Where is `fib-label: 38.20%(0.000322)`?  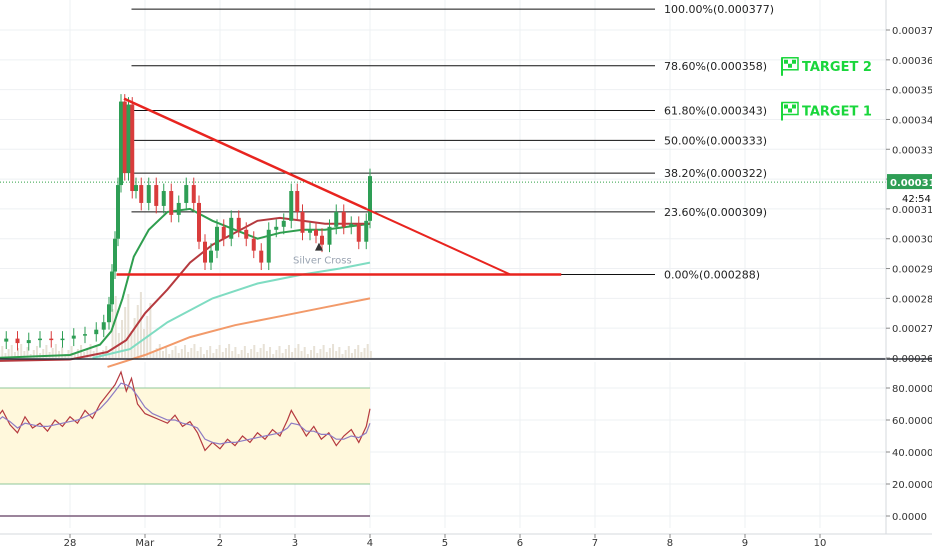 fib-label: 38.20%(0.000322) is located at coordinates (715, 173).